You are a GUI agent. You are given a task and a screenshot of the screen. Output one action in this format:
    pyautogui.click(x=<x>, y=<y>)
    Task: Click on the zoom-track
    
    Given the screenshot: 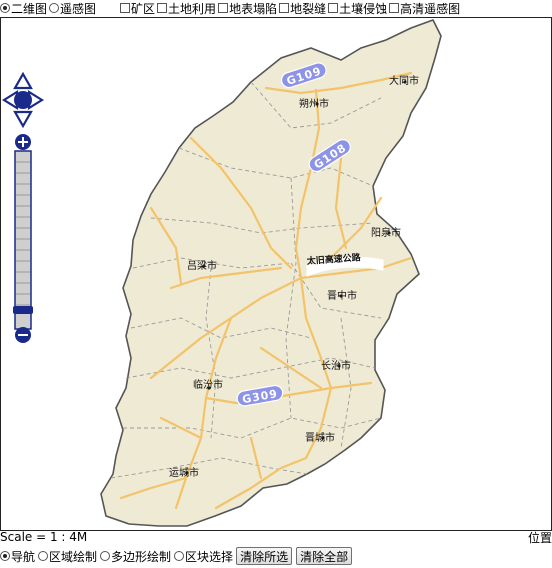 What is the action you would take?
    pyautogui.click(x=23, y=240)
    